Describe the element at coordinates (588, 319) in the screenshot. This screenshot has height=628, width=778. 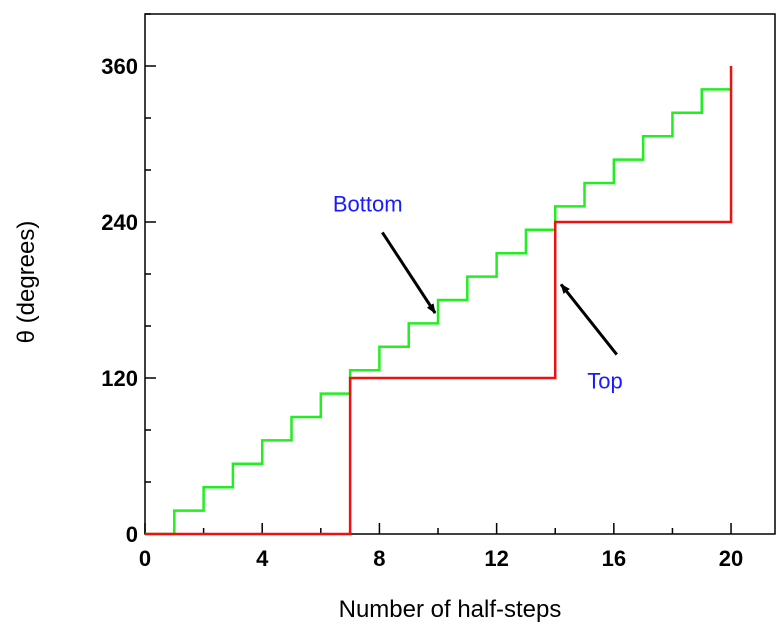
I see `annotation-arrow-top` at that location.